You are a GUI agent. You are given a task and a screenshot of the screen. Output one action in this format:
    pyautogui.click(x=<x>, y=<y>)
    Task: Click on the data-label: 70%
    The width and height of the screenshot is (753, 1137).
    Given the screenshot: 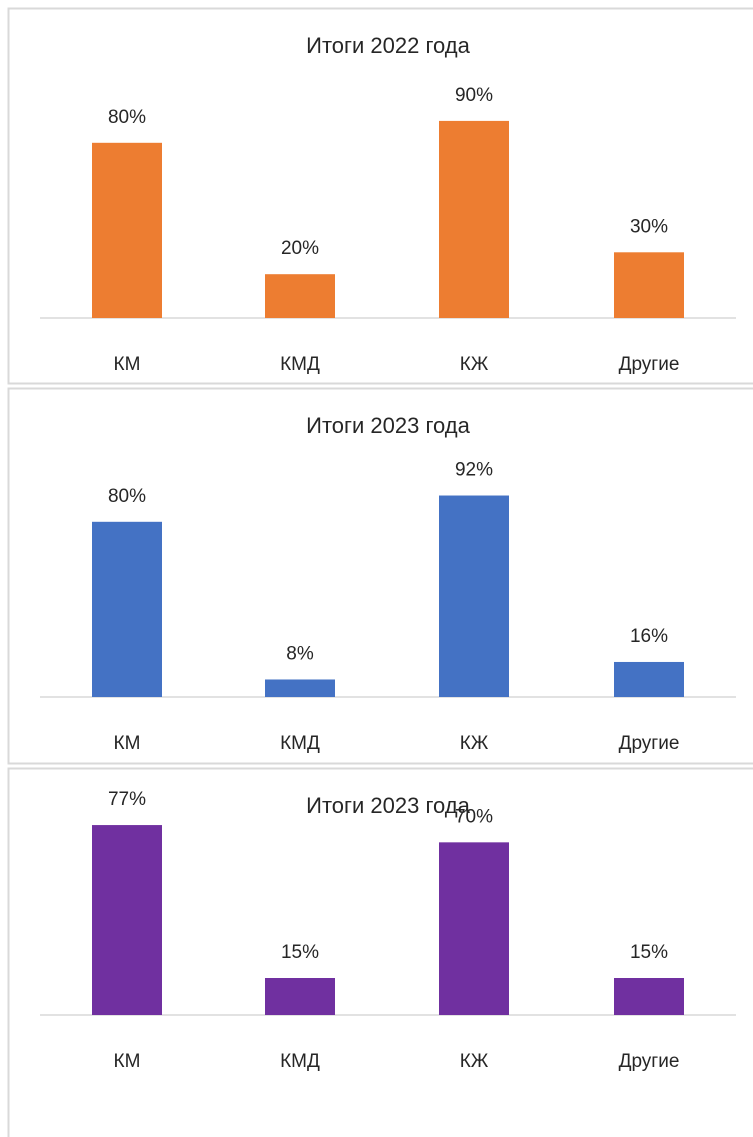 What is the action you would take?
    pyautogui.click(x=474, y=816)
    